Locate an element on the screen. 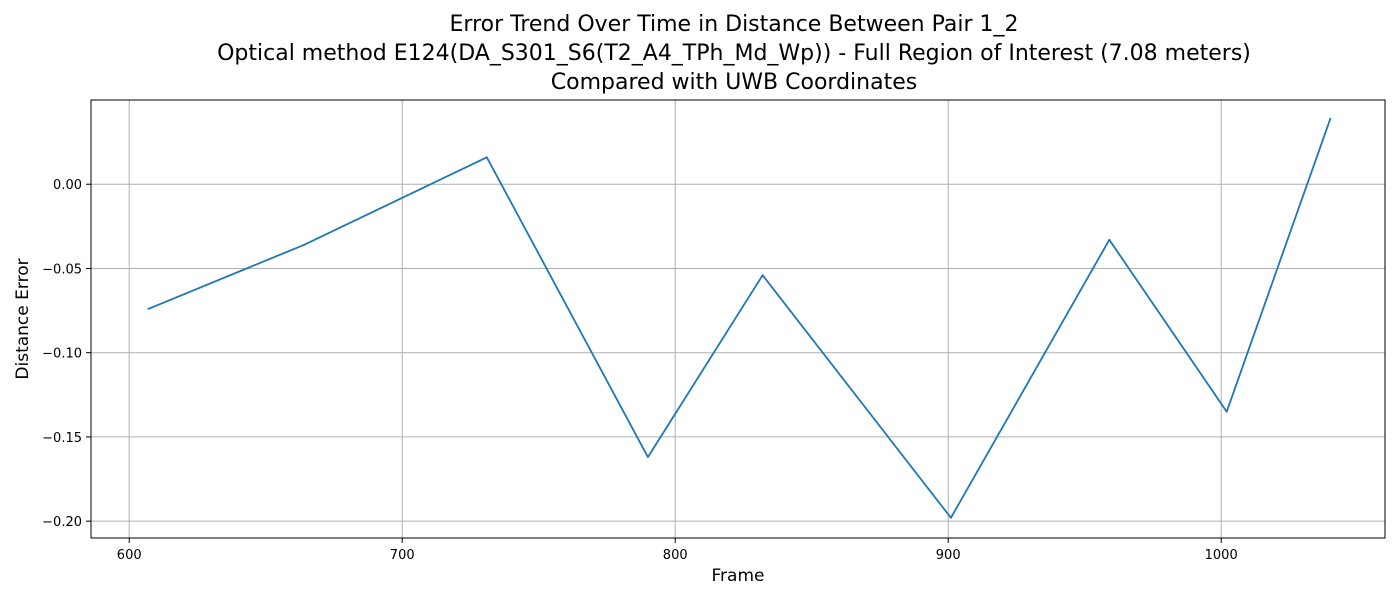 This screenshot has width=1400, height=600. y-tick-label: 0.00 is located at coordinates (67, 185).